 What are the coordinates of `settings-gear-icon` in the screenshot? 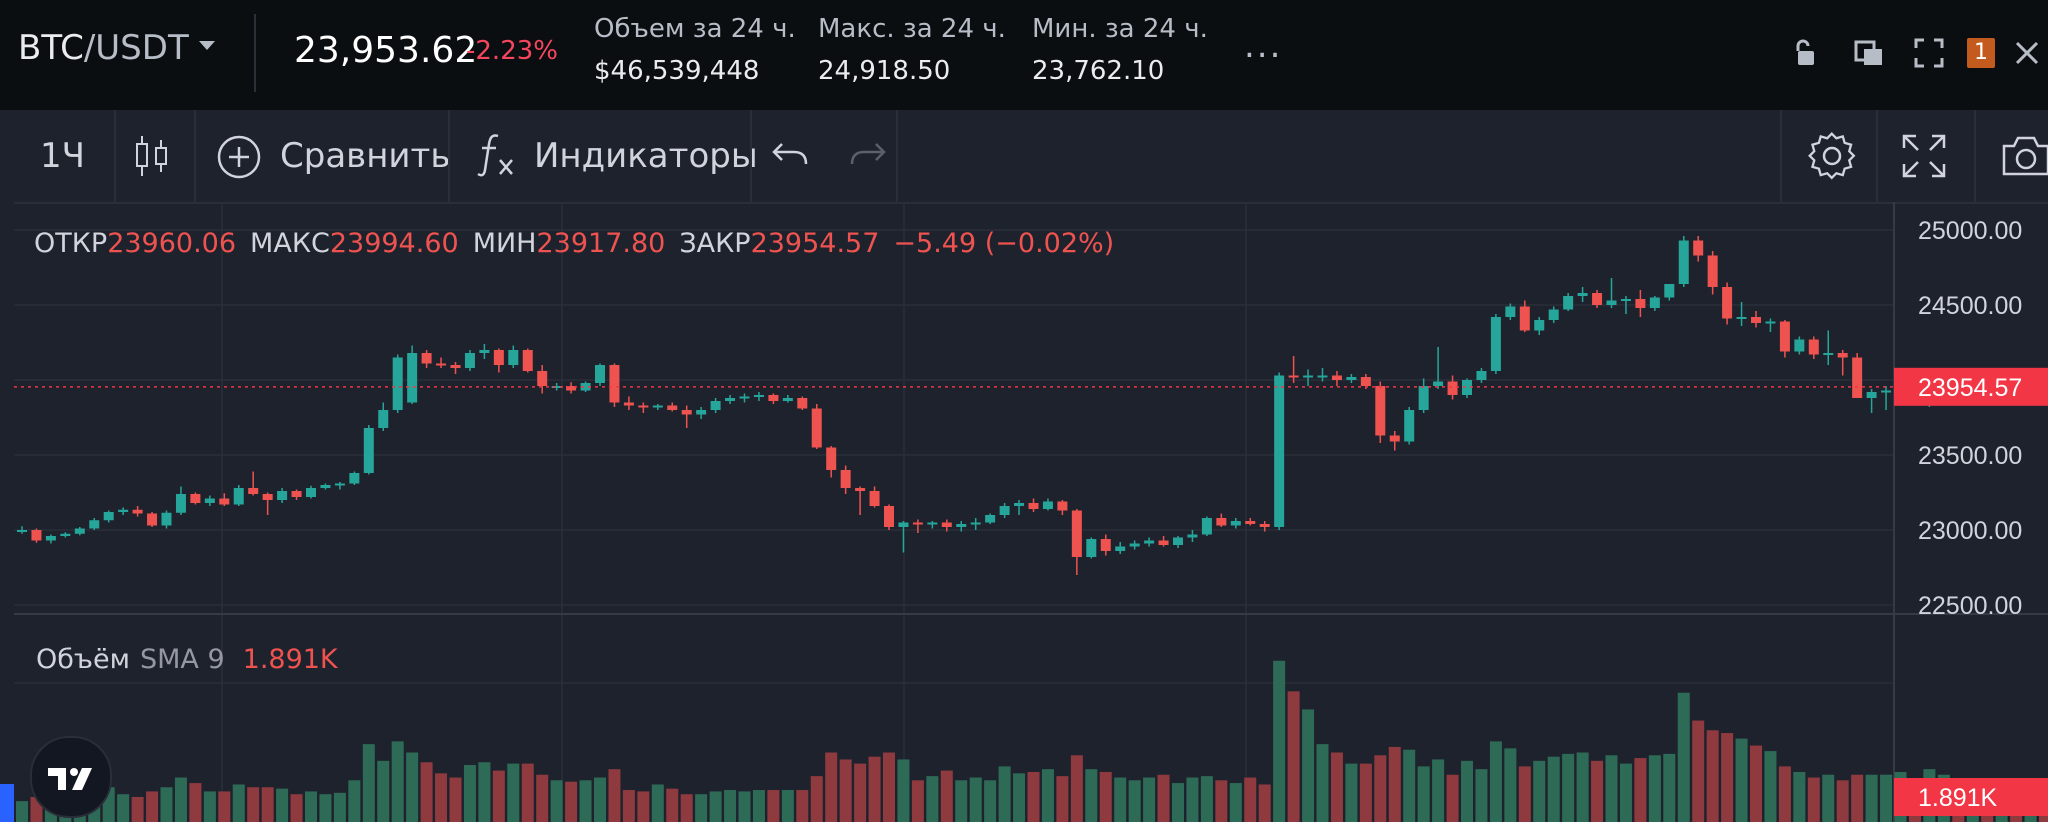 It's located at (1832, 156).